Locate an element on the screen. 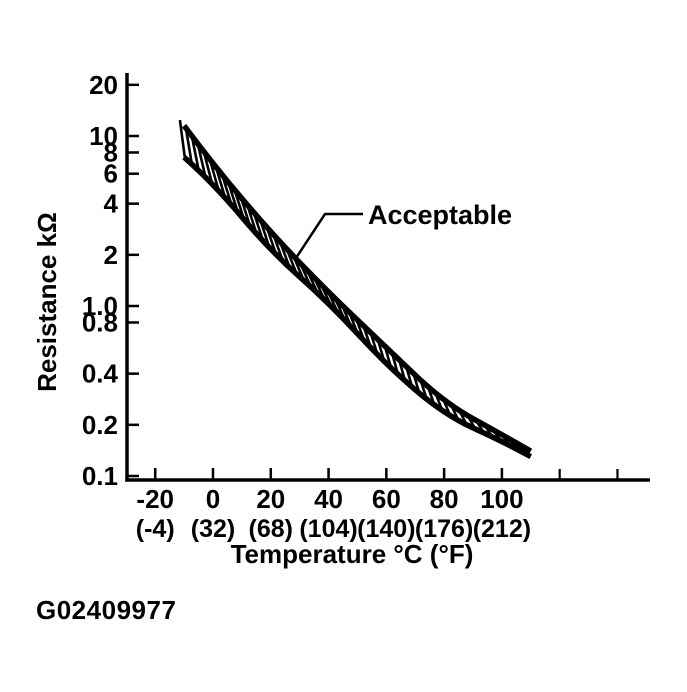 Image resolution: width=687 pixels, height=692 pixels. x-tick-label-c: 100 is located at coordinates (501, 499).